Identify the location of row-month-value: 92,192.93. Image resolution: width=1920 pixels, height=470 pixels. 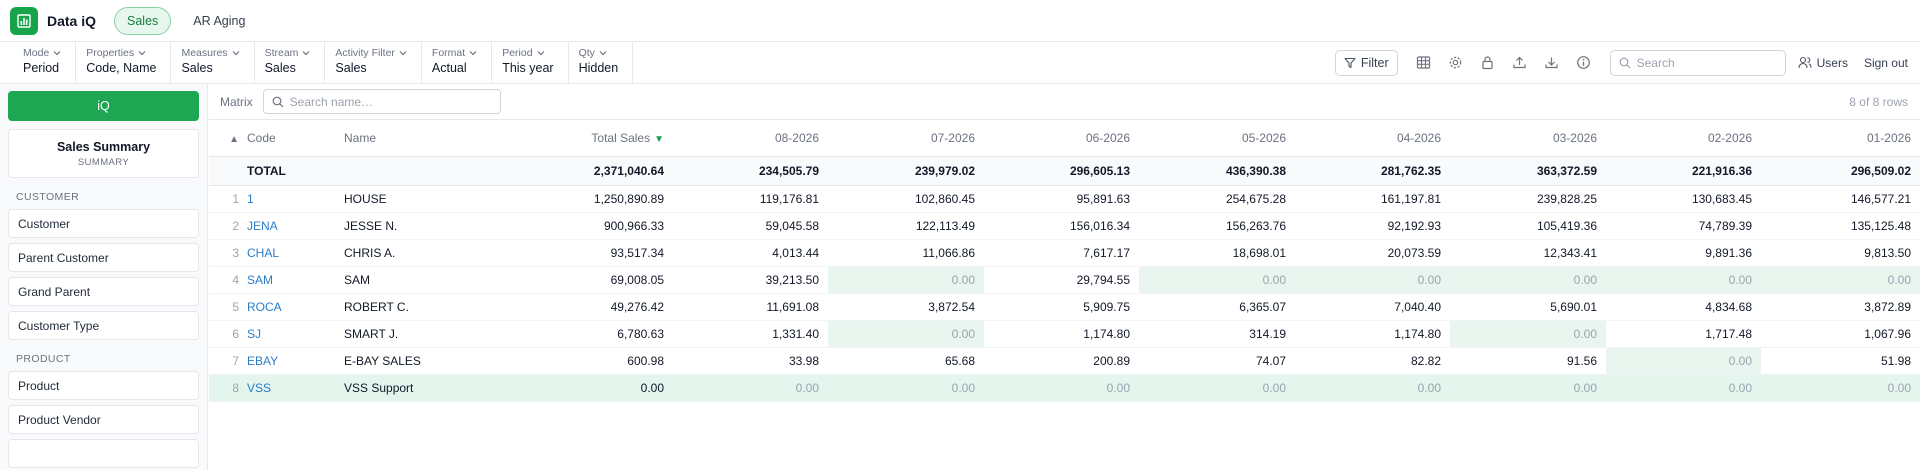
(1372, 226).